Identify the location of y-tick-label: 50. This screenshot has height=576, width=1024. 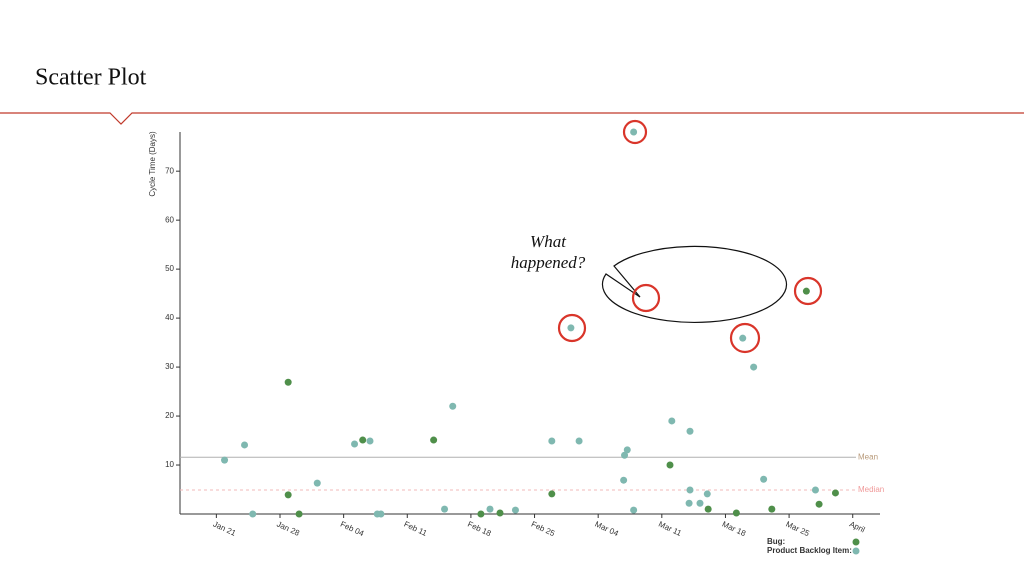
(169, 268).